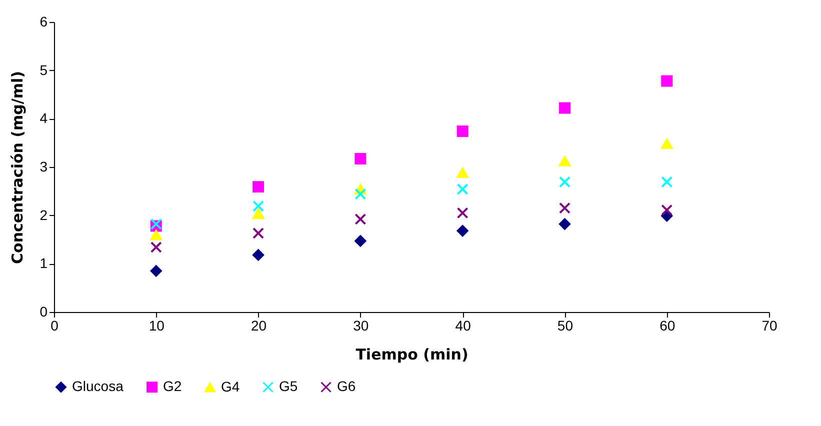 The image size is (821, 426). Describe the element at coordinates (156, 326) in the screenshot. I see `x-tick-label: 10` at that location.